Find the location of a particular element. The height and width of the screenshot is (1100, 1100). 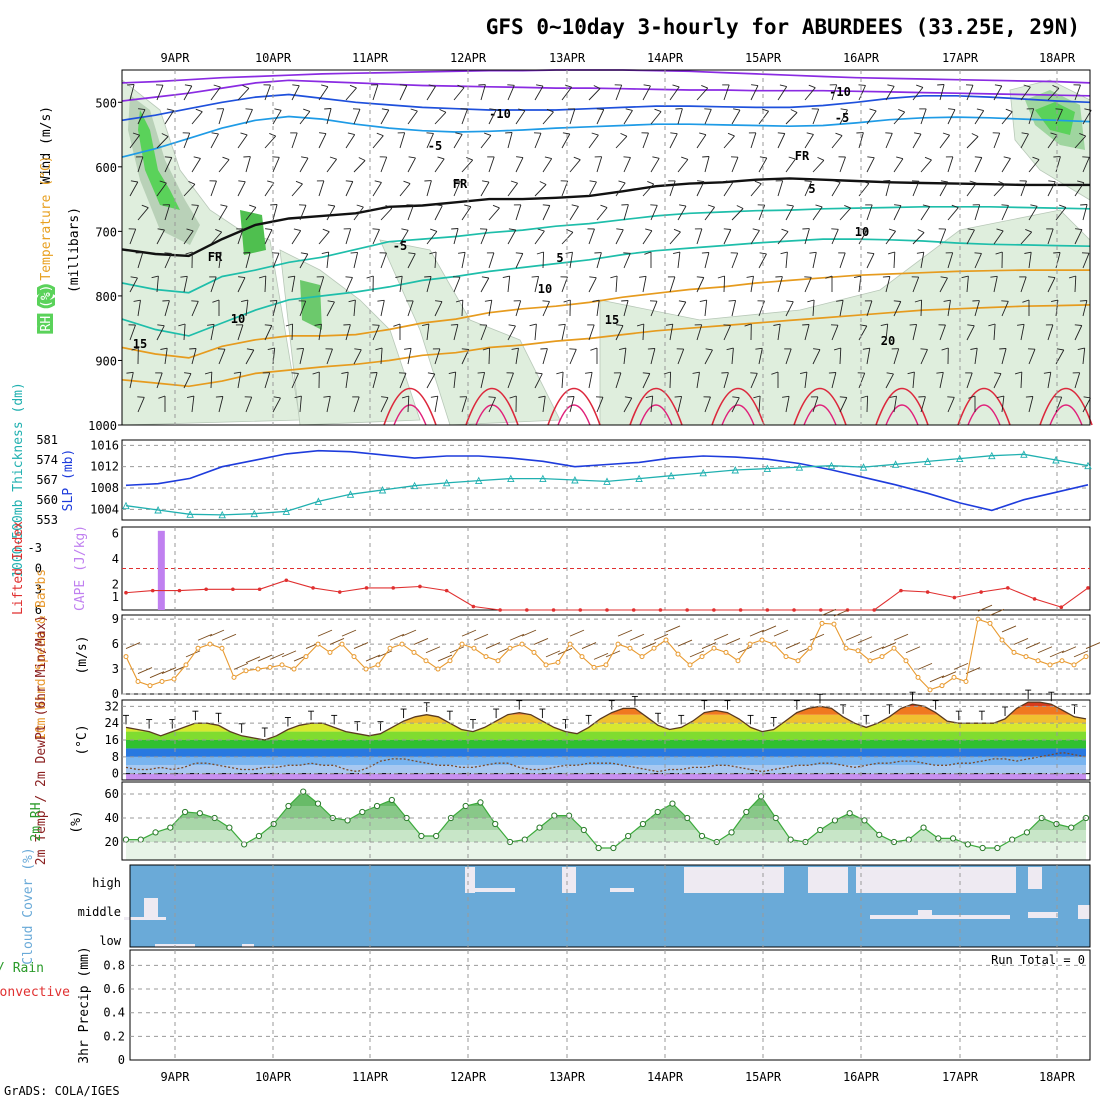

y-axis-label-wind: Wind (m/s) is located at coordinates (46, 145).